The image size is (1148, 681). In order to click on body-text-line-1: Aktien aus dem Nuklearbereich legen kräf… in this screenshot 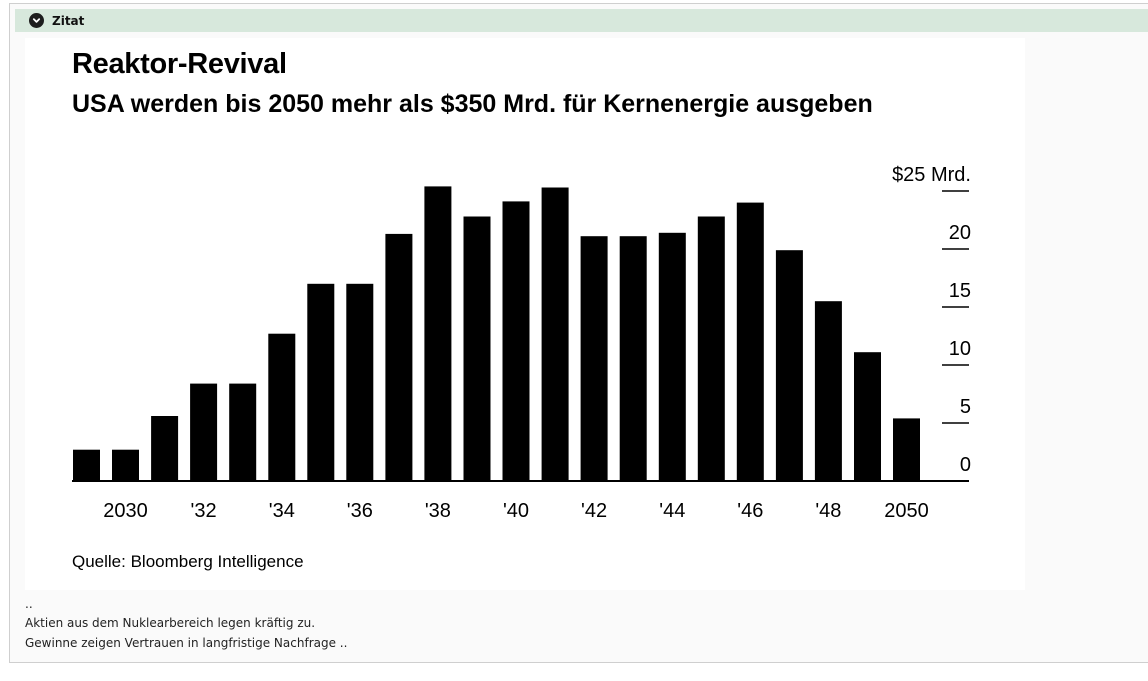, I will do `click(170, 623)`.